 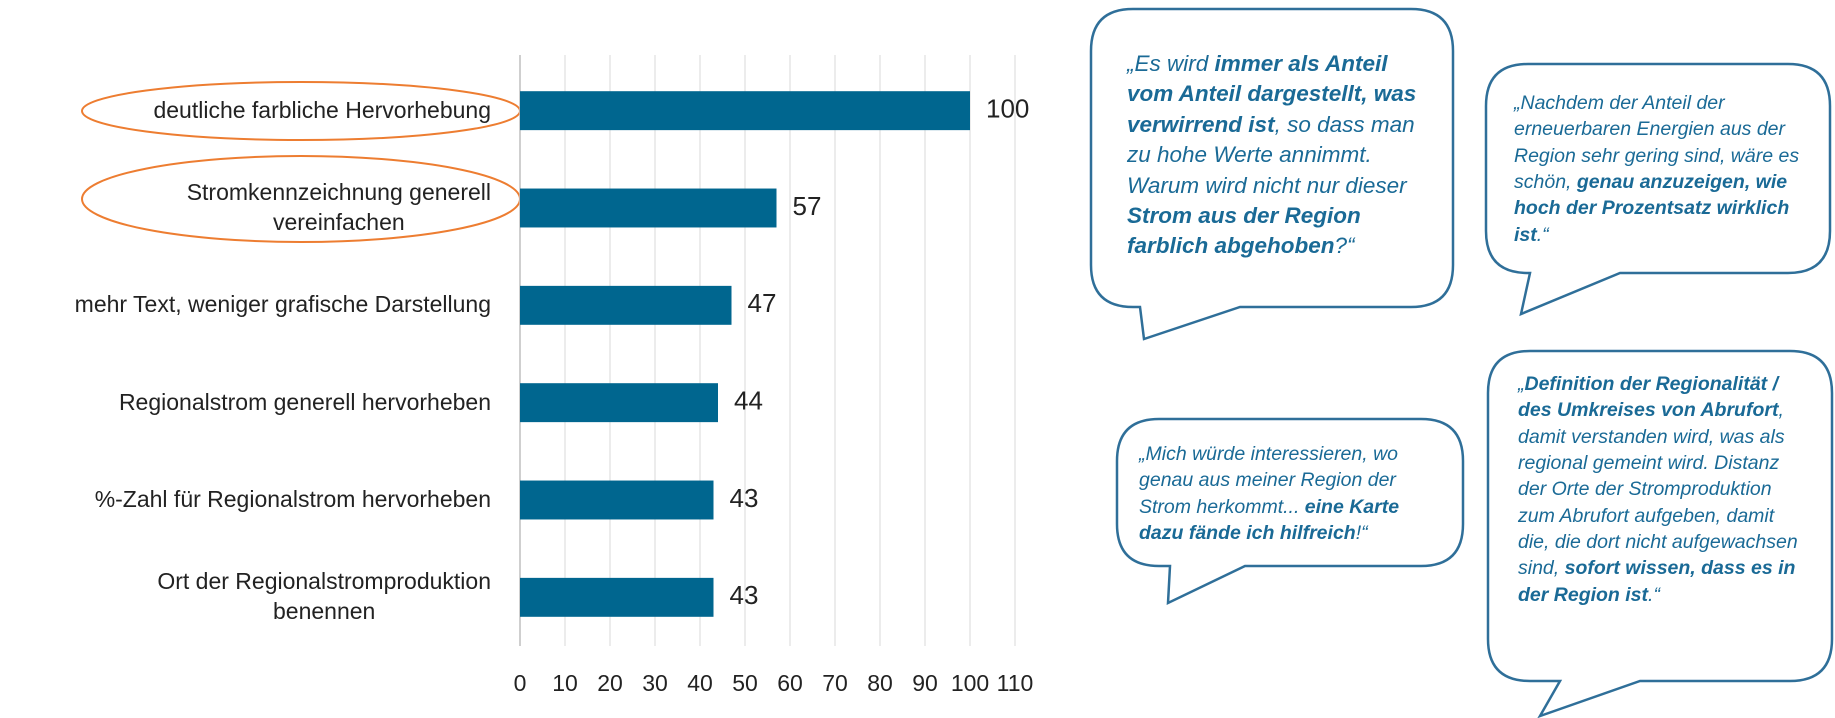 What do you see at coordinates (1269, 519) in the screenshot?
I see `quote-emphasis: eine Karte dazu fände ich hilfreich` at bounding box center [1269, 519].